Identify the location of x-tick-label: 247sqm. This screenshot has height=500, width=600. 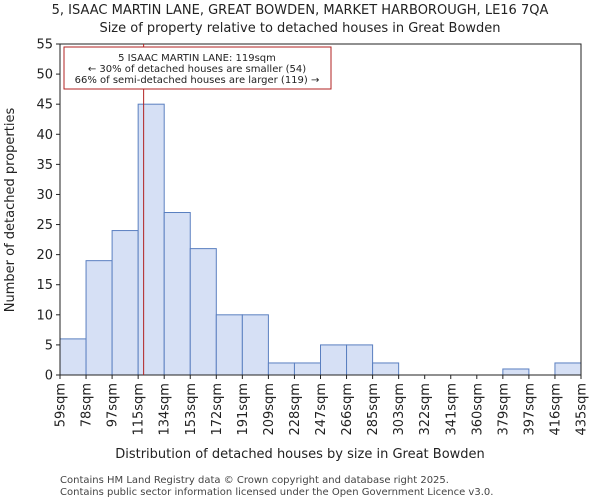
(321, 409).